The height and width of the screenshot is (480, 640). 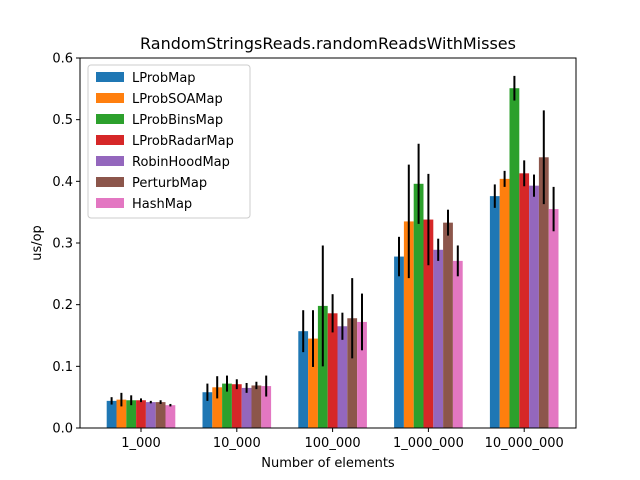 What do you see at coordinates (141, 443) in the screenshot?
I see `x-tick-label: 1_000` at bounding box center [141, 443].